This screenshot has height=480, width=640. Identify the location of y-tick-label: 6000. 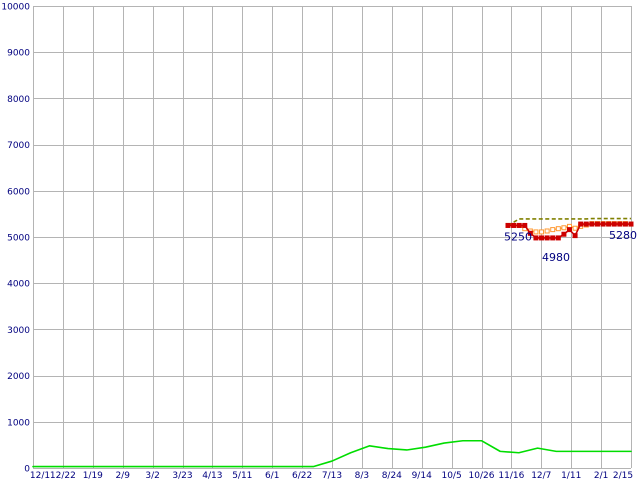
(18, 192).